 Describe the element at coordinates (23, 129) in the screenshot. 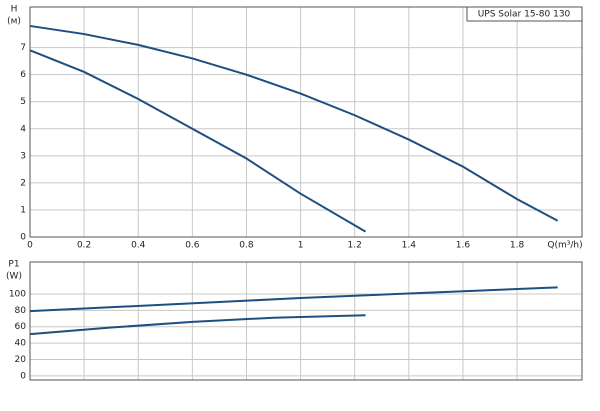

I see `y-tick-label: 4` at that location.